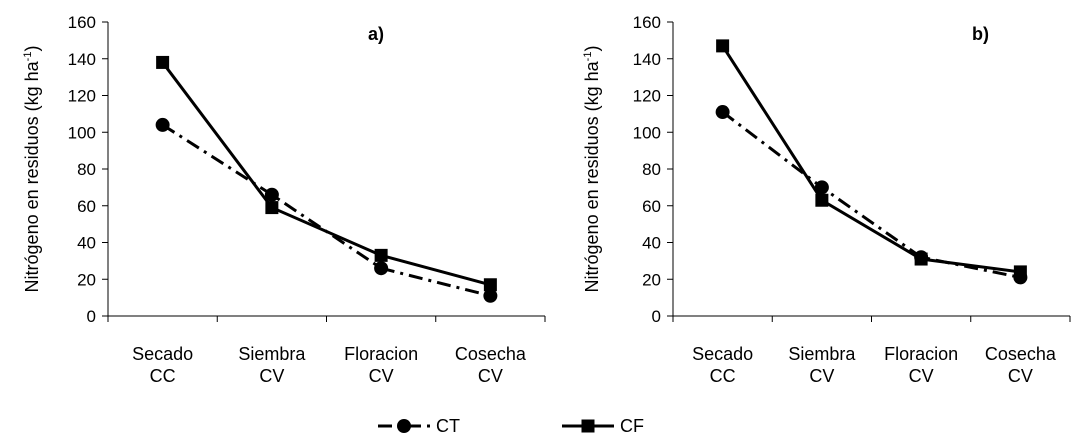 The image size is (1074, 447). I want to click on legend-marker-ct, so click(404, 426).